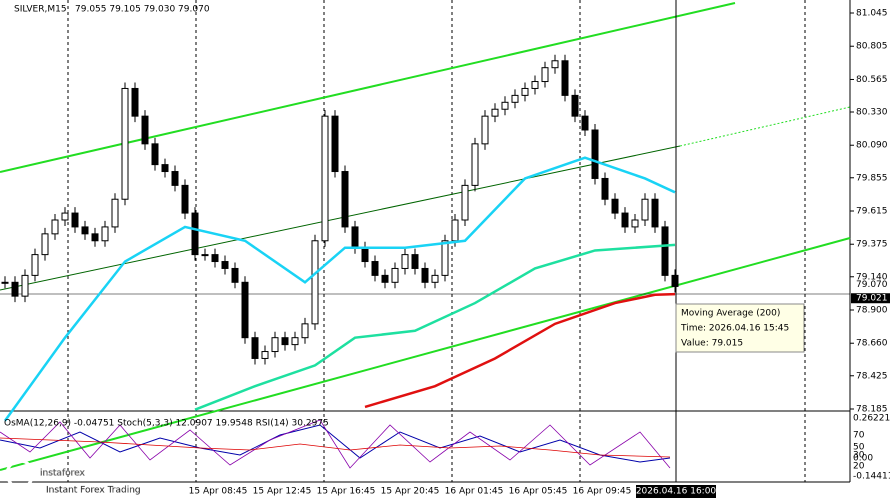 This screenshot has height=503, width=890. I want to click on symbol: SILVER,M15, so click(40, 10).